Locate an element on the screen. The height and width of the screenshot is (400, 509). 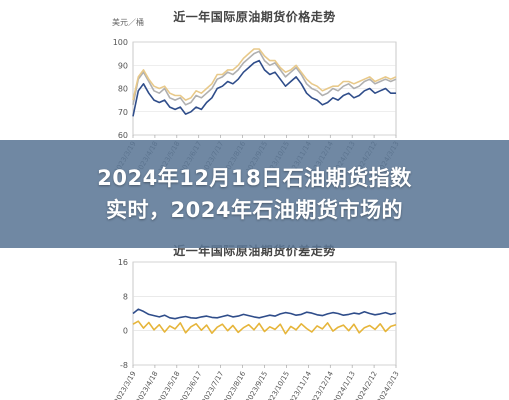
spread-x-tick-label: 2023/8/16 is located at coordinates (234, 385).